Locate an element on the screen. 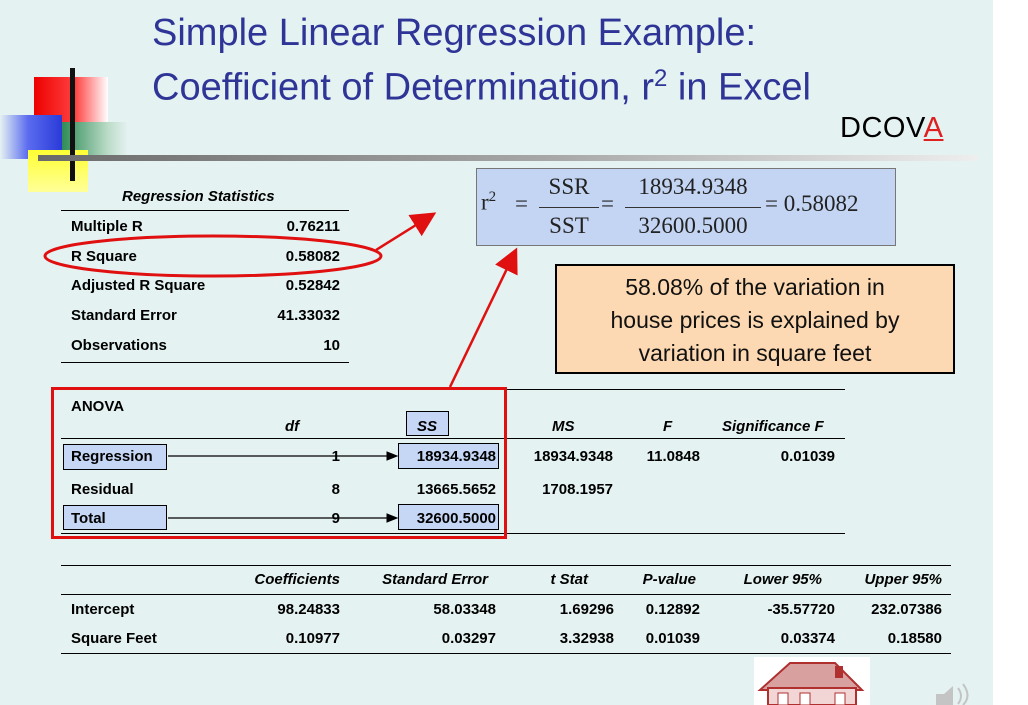  coef-header-coefficients: Coefficients is located at coordinates (297, 579).